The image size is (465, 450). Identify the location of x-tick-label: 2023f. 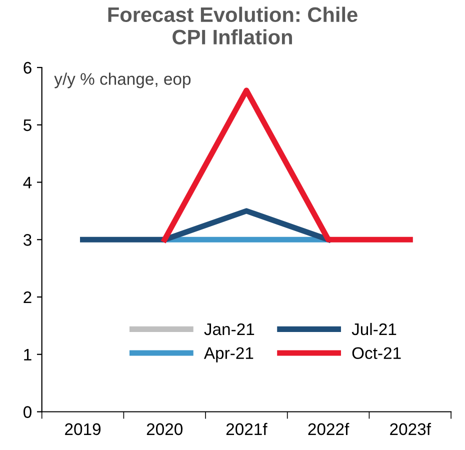
(411, 429).